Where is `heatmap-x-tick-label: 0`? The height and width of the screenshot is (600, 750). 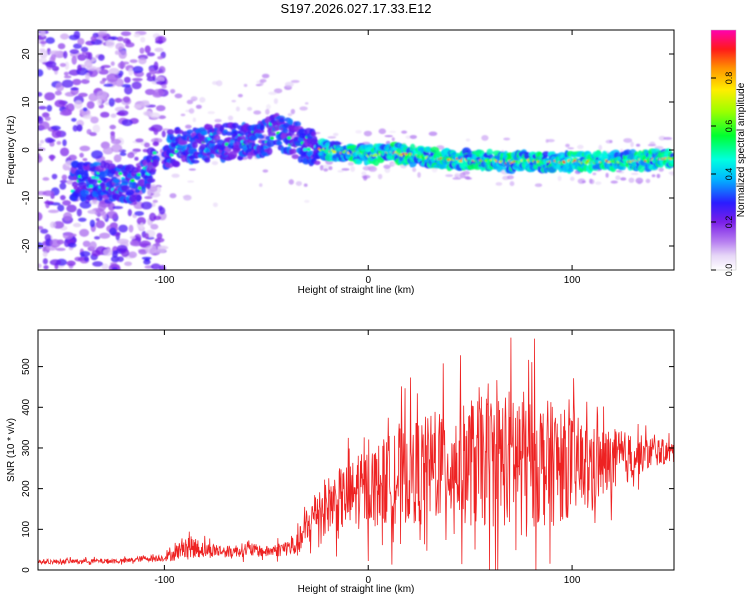
heatmap-x-tick-label: 0 is located at coordinates (368, 280).